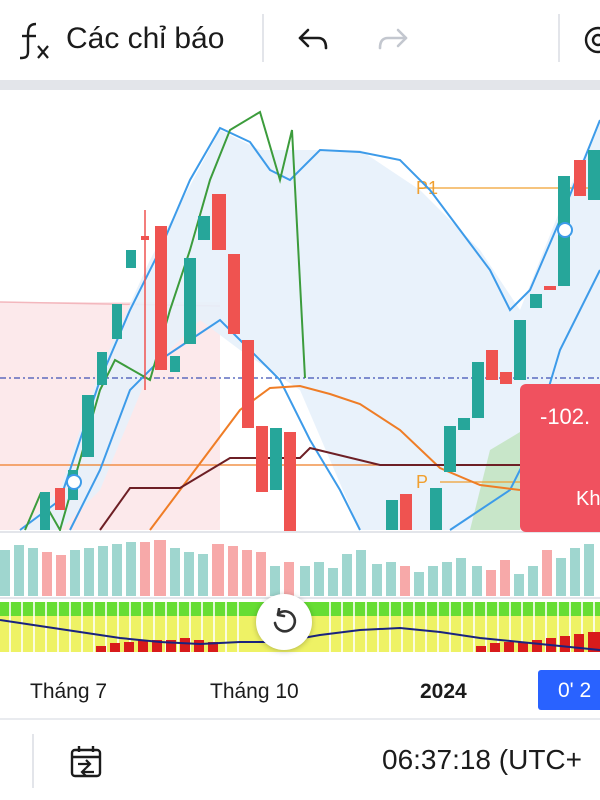  Describe the element at coordinates (495, 481) in the screenshot. I see `green-cloud` at that location.